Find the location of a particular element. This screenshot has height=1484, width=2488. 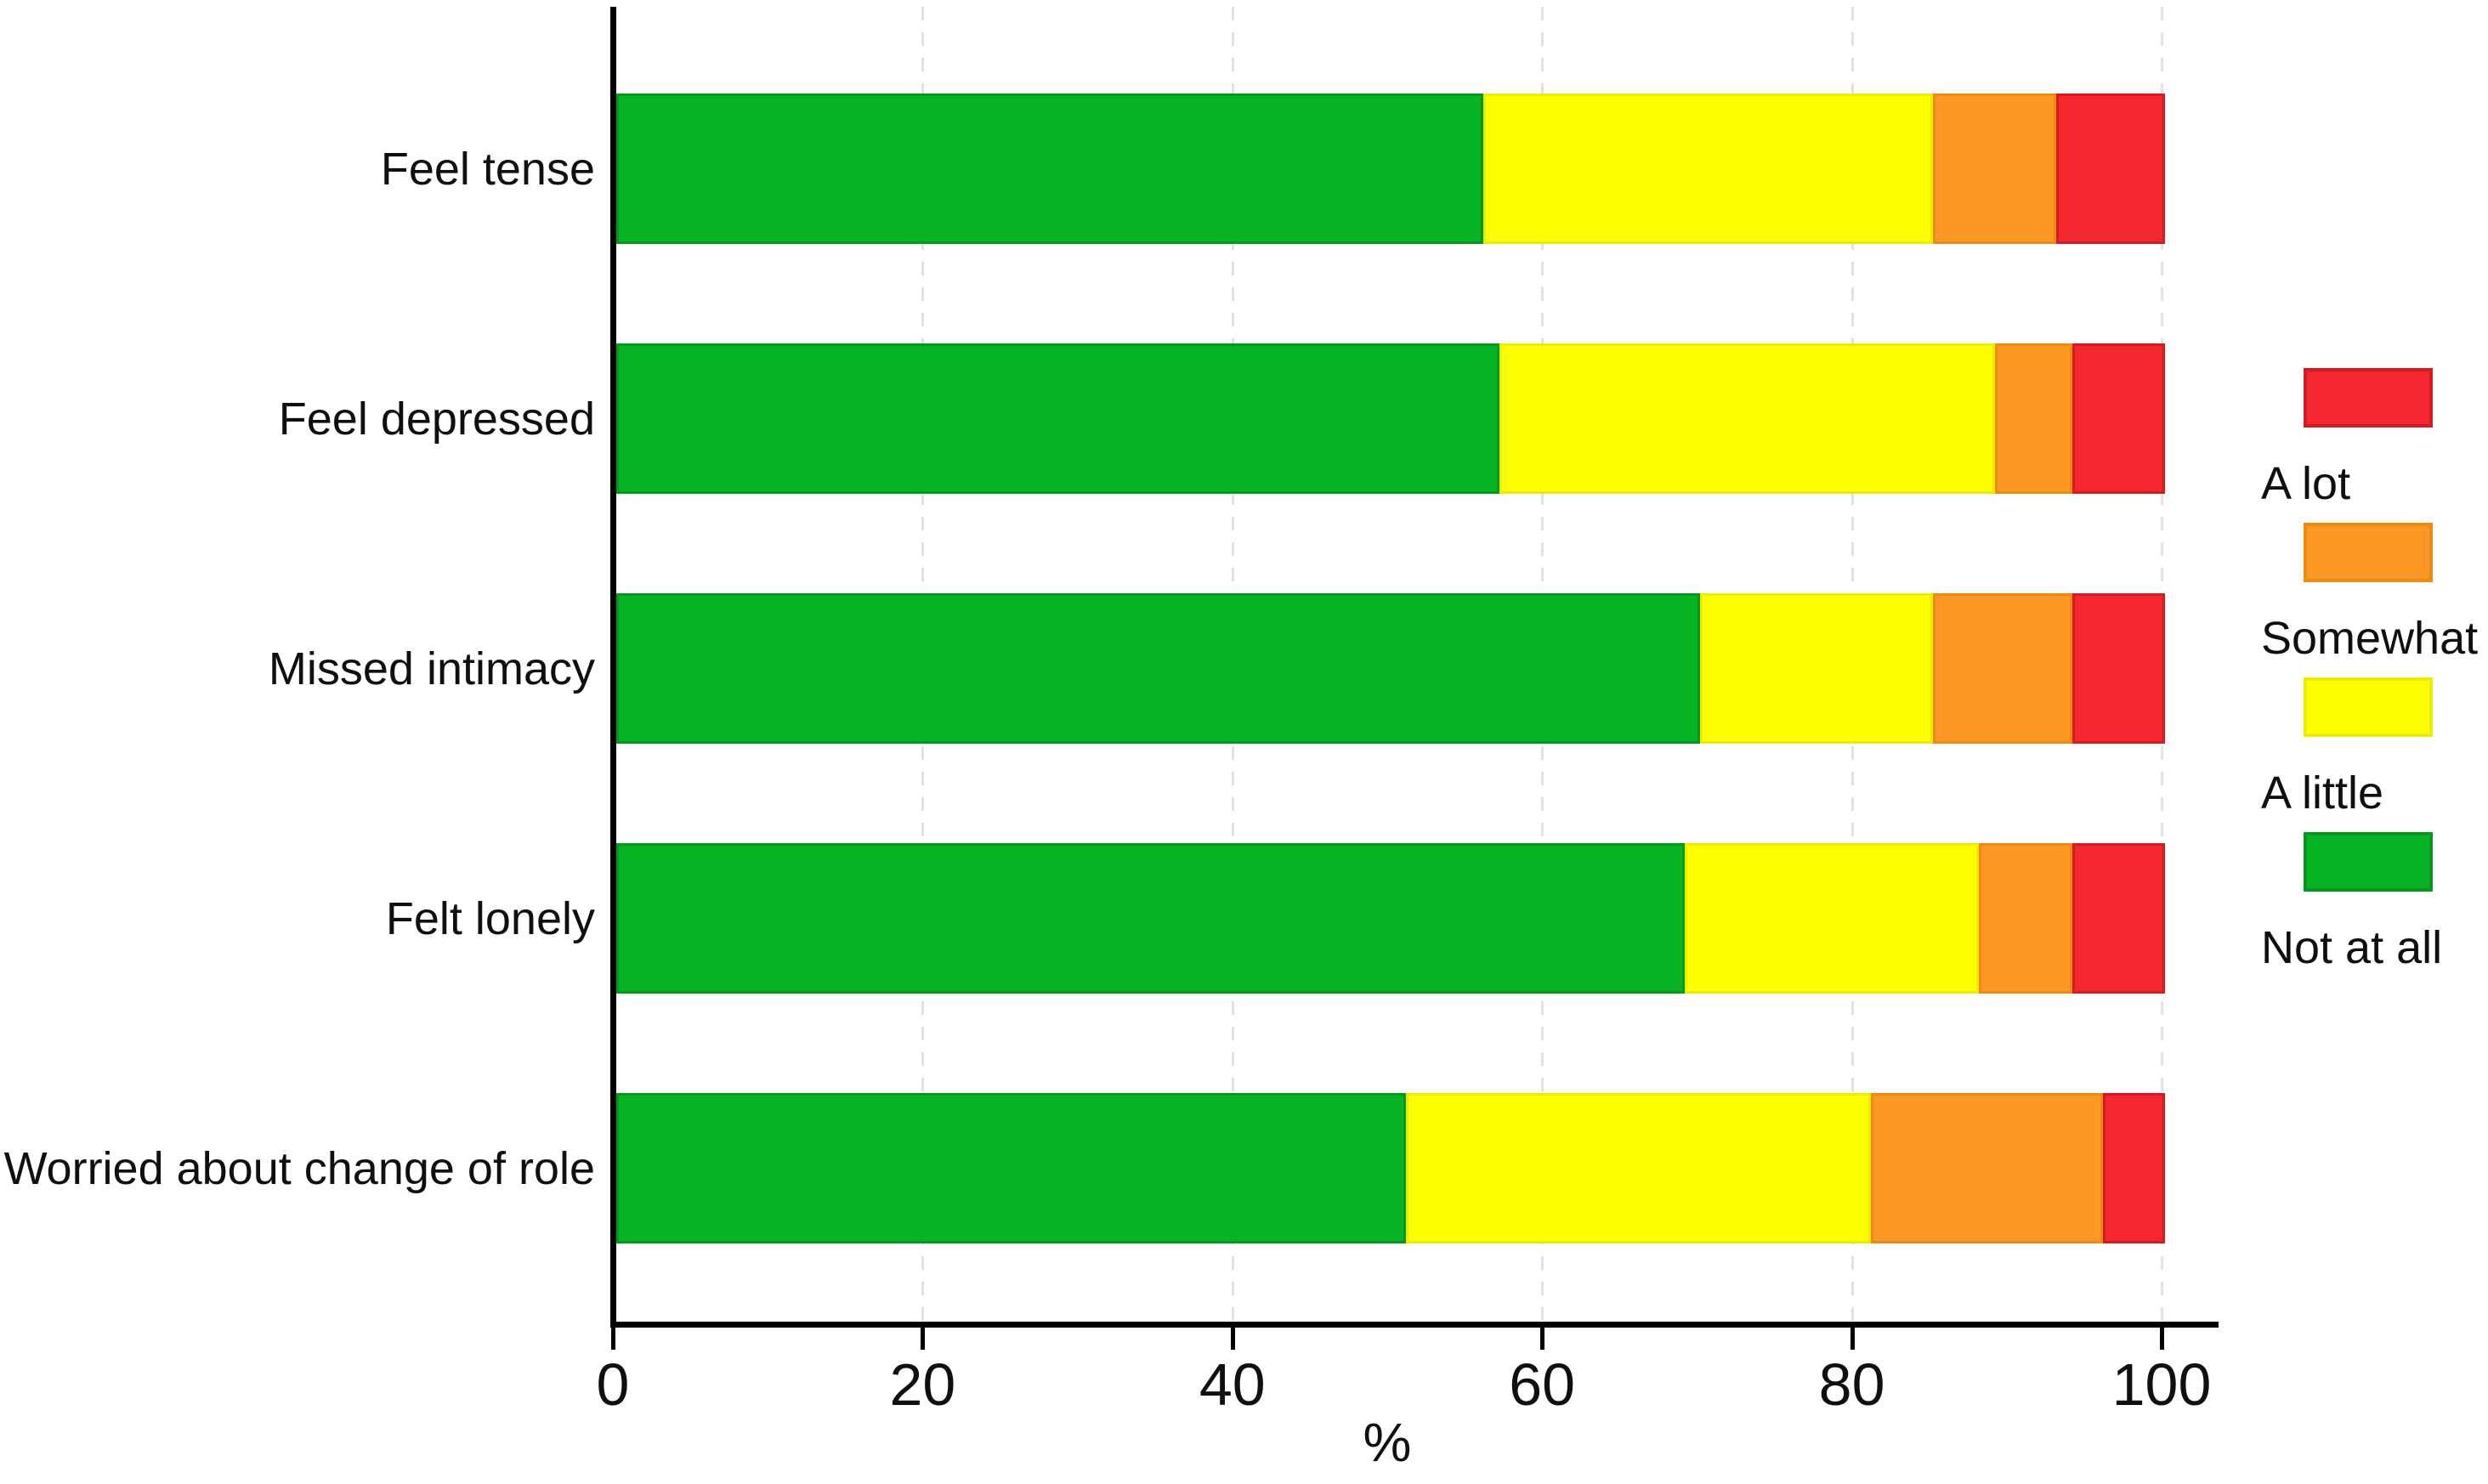

tick-label: 60 is located at coordinates (1542, 1384).